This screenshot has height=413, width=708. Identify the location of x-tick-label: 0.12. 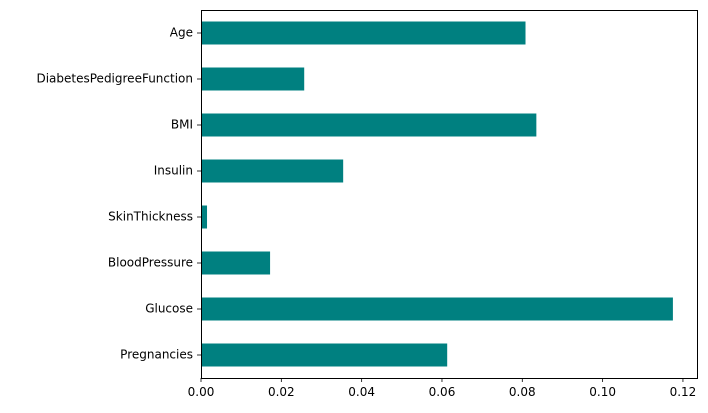
(683, 392).